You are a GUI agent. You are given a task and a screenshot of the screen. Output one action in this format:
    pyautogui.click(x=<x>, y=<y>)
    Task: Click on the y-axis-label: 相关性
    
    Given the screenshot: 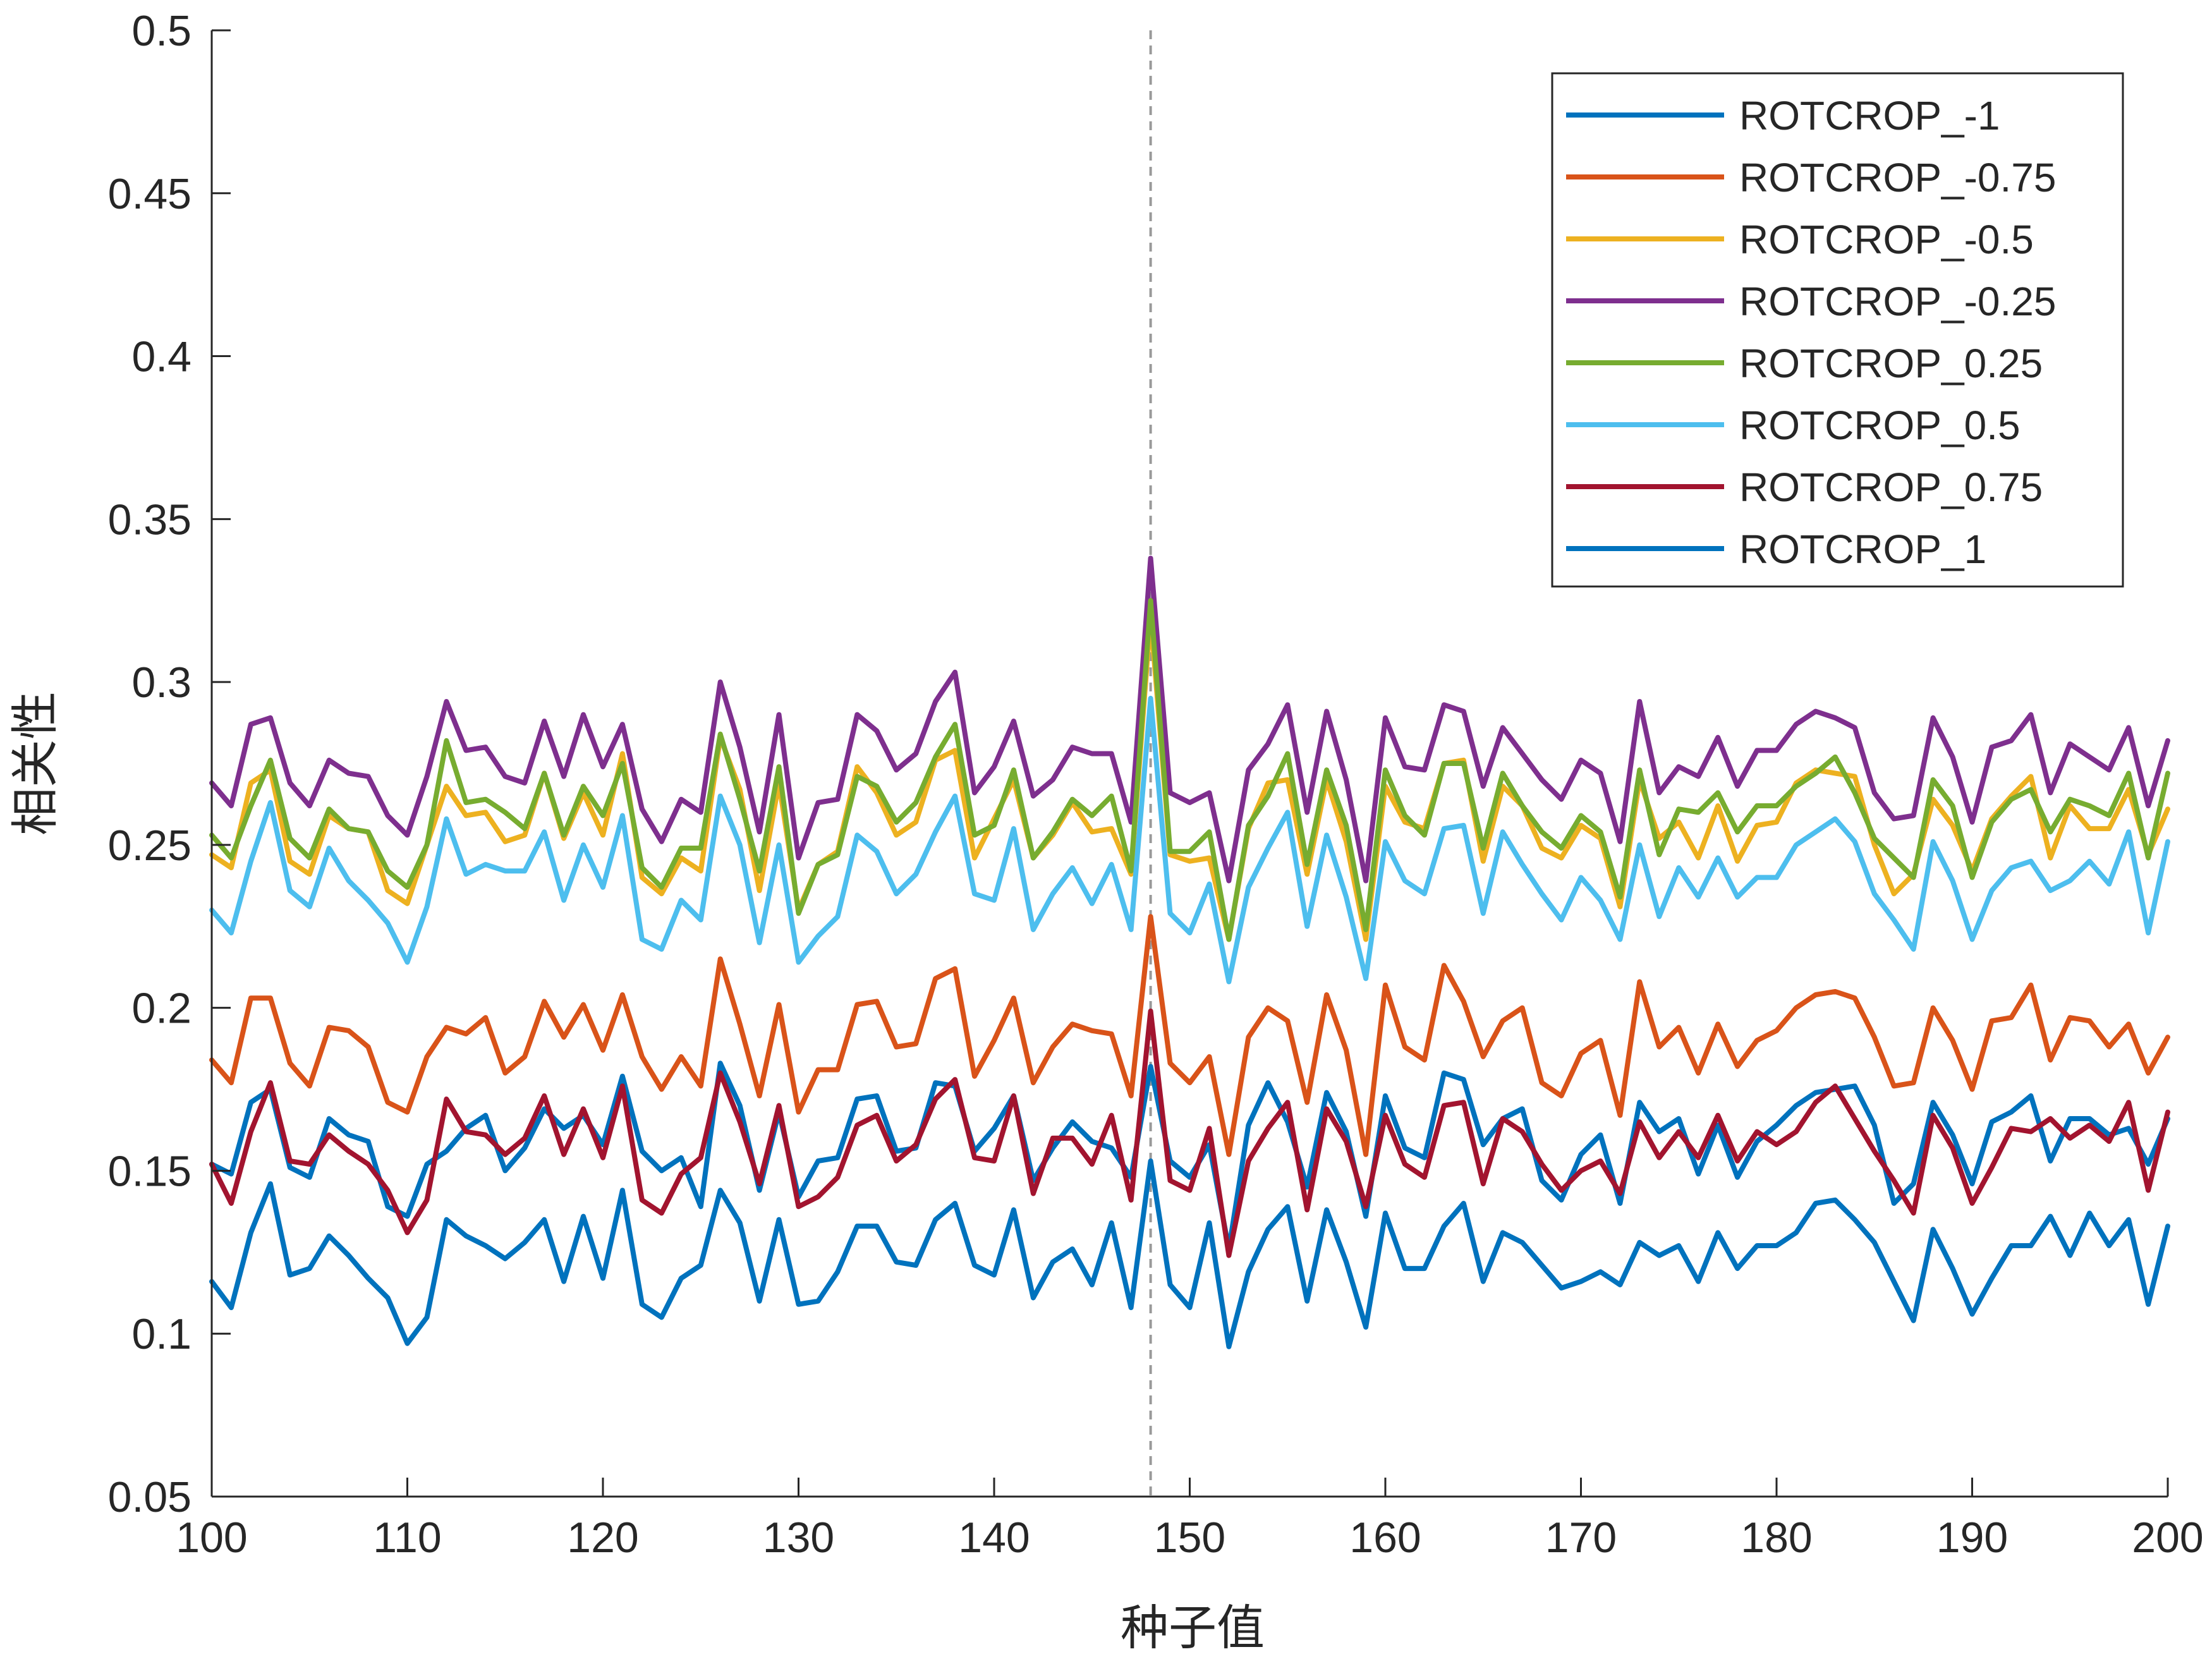 What is the action you would take?
    pyautogui.click(x=36, y=764)
    